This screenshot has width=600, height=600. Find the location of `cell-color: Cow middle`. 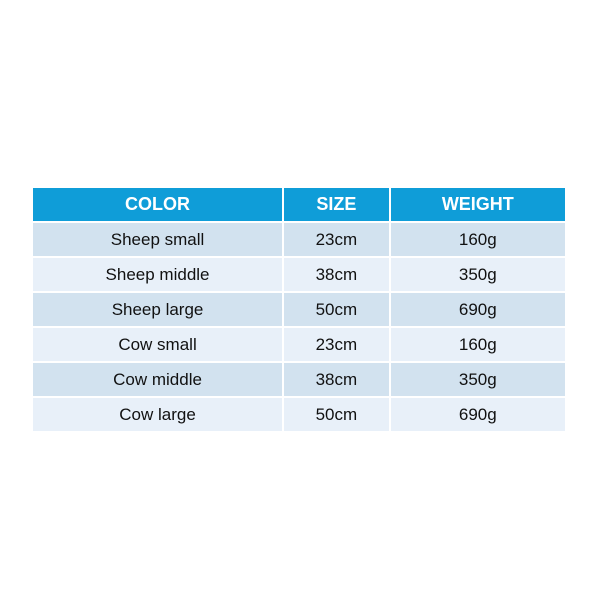

cell-color: Cow middle is located at coordinates (159, 380).